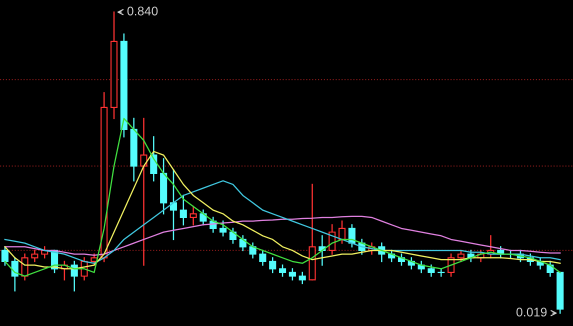 This screenshot has width=573, height=326. I want to click on annotation: 0.019, so click(531, 312).